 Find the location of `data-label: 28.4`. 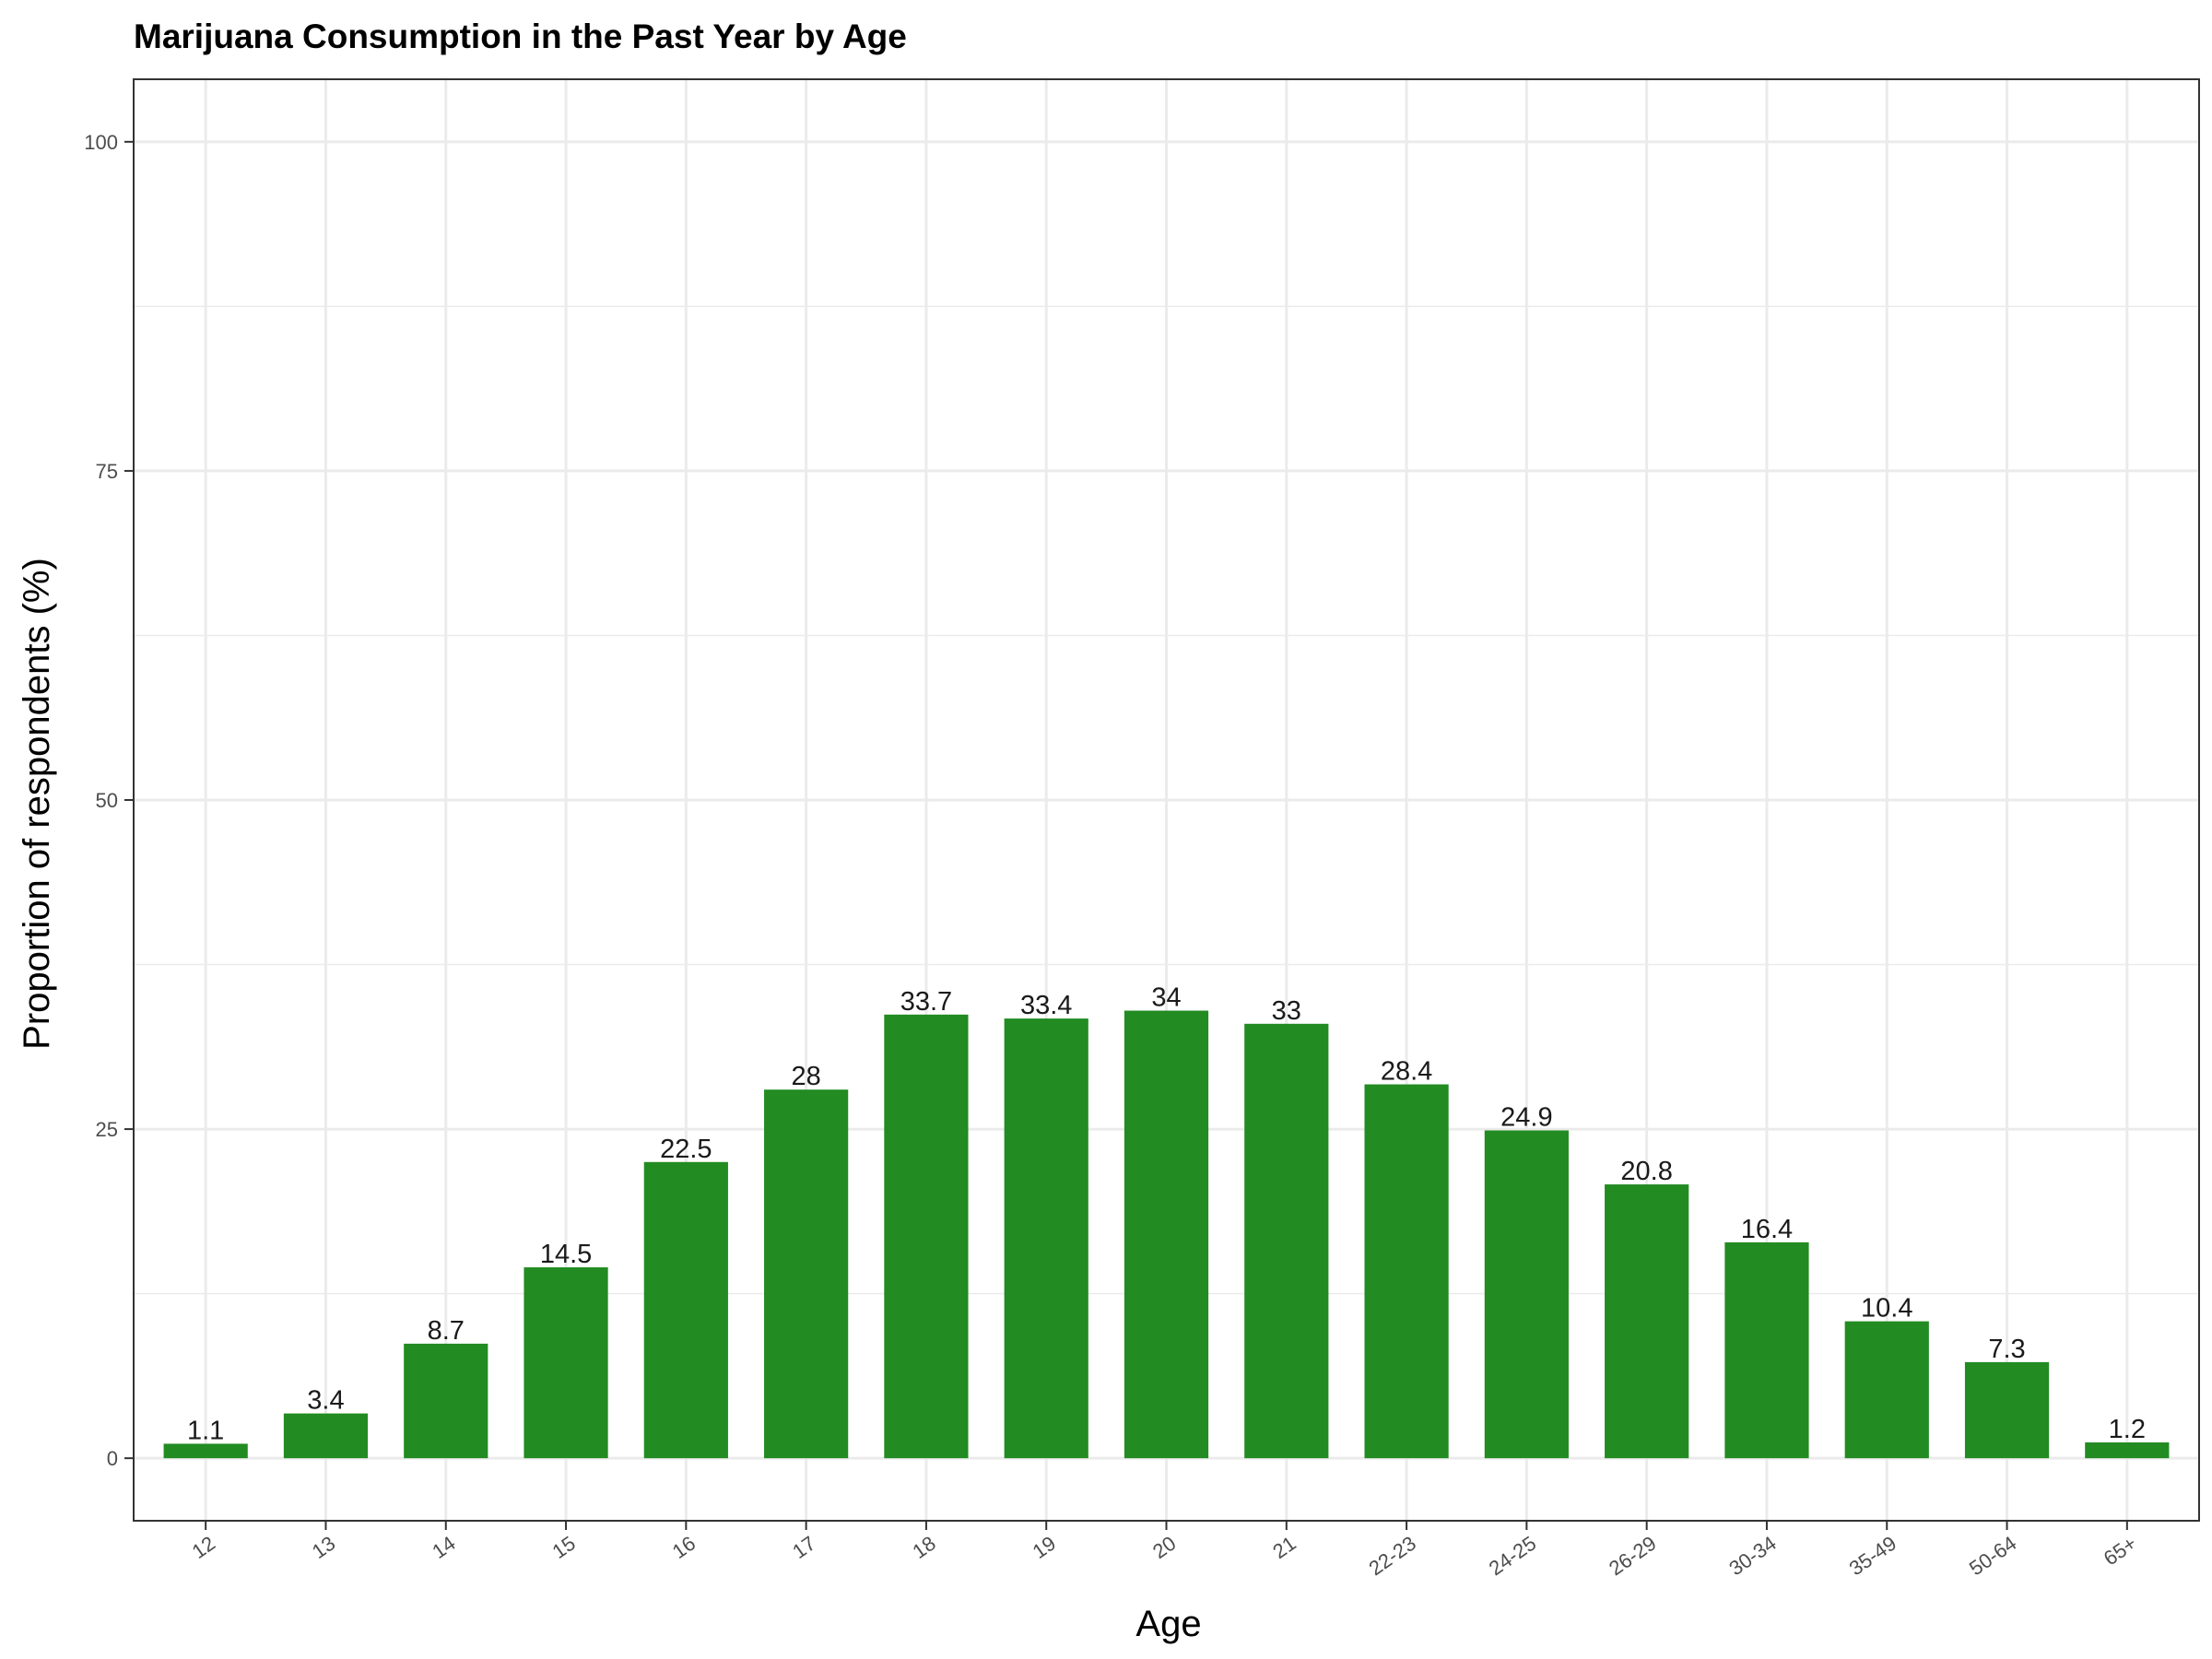

data-label: 28.4 is located at coordinates (1406, 1072).